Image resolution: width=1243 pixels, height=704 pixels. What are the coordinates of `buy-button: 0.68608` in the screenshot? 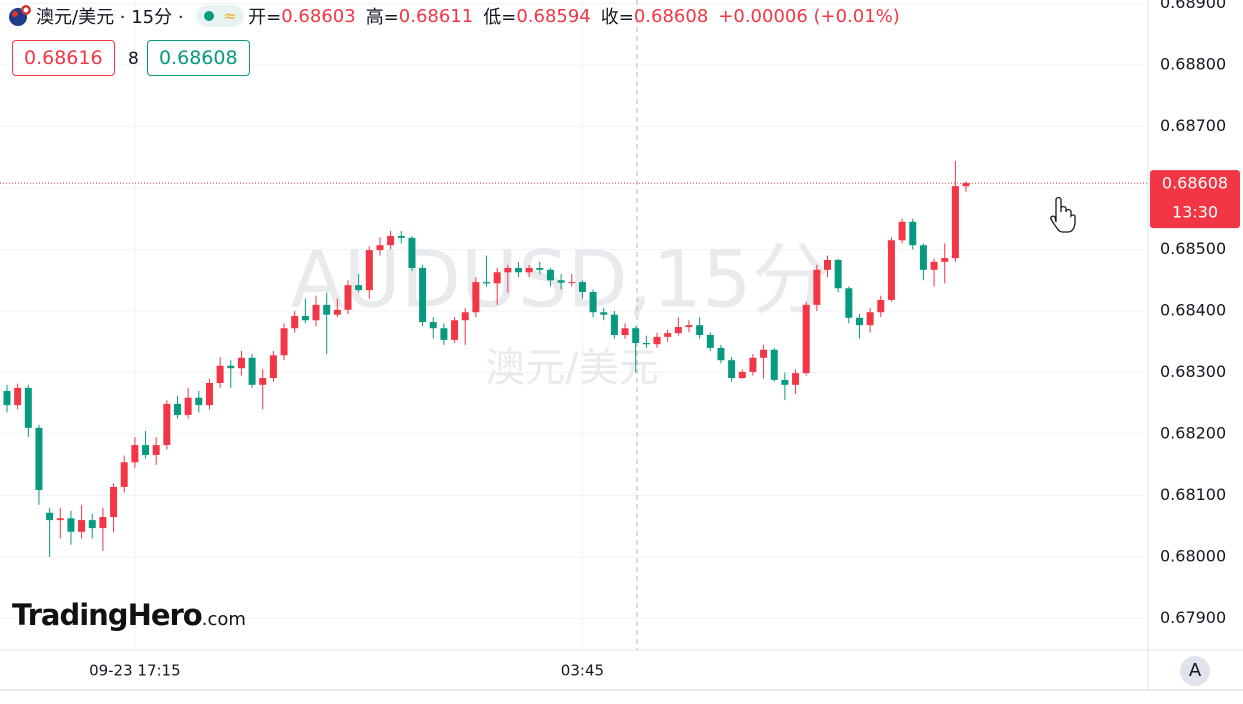 It's located at (198, 58).